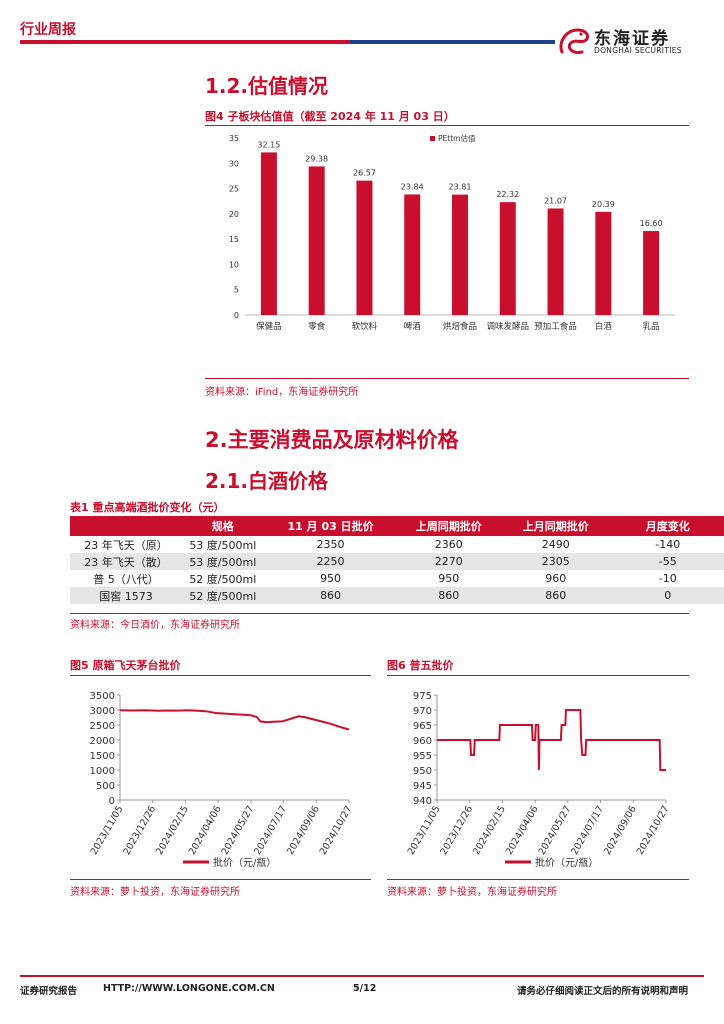 The height and width of the screenshot is (1024, 724). What do you see at coordinates (125, 665) in the screenshot?
I see `figure5-title: 图5 原箱飞天茅台批价` at bounding box center [125, 665].